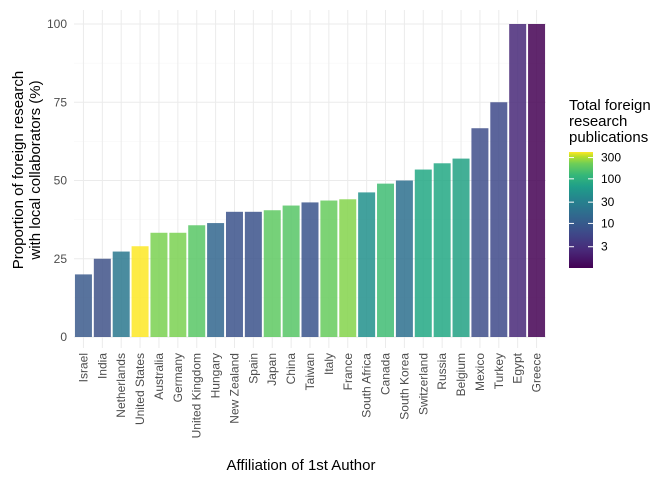  What do you see at coordinates (102, 297) in the screenshot?
I see `bar-india` at bounding box center [102, 297].